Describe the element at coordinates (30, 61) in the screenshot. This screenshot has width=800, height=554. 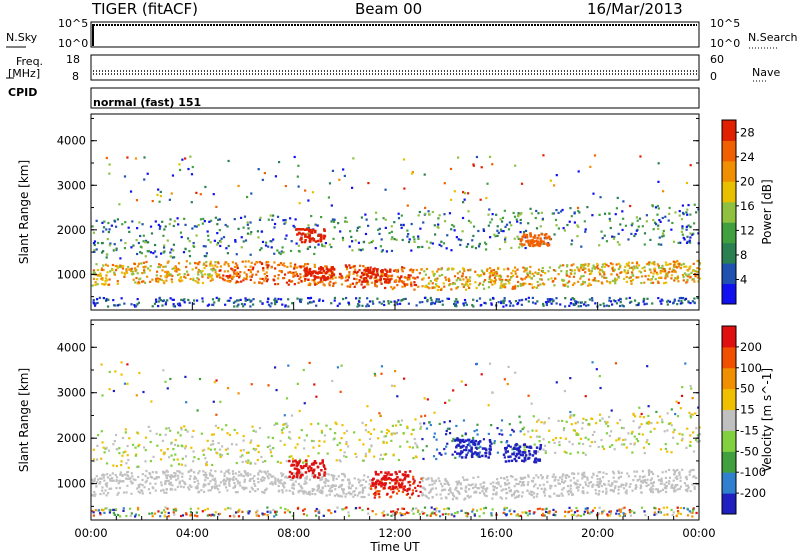
I see `freq-label-line1: Freq.` at that location.